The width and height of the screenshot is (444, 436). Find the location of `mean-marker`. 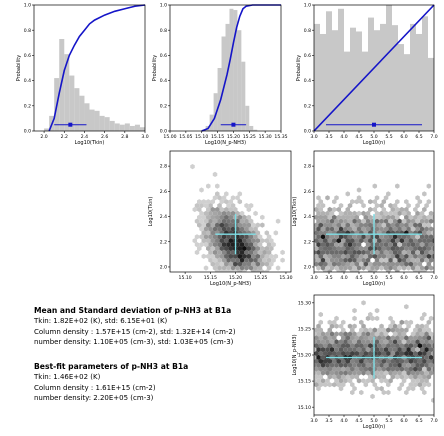

mean-marker is located at coordinates (374, 124).